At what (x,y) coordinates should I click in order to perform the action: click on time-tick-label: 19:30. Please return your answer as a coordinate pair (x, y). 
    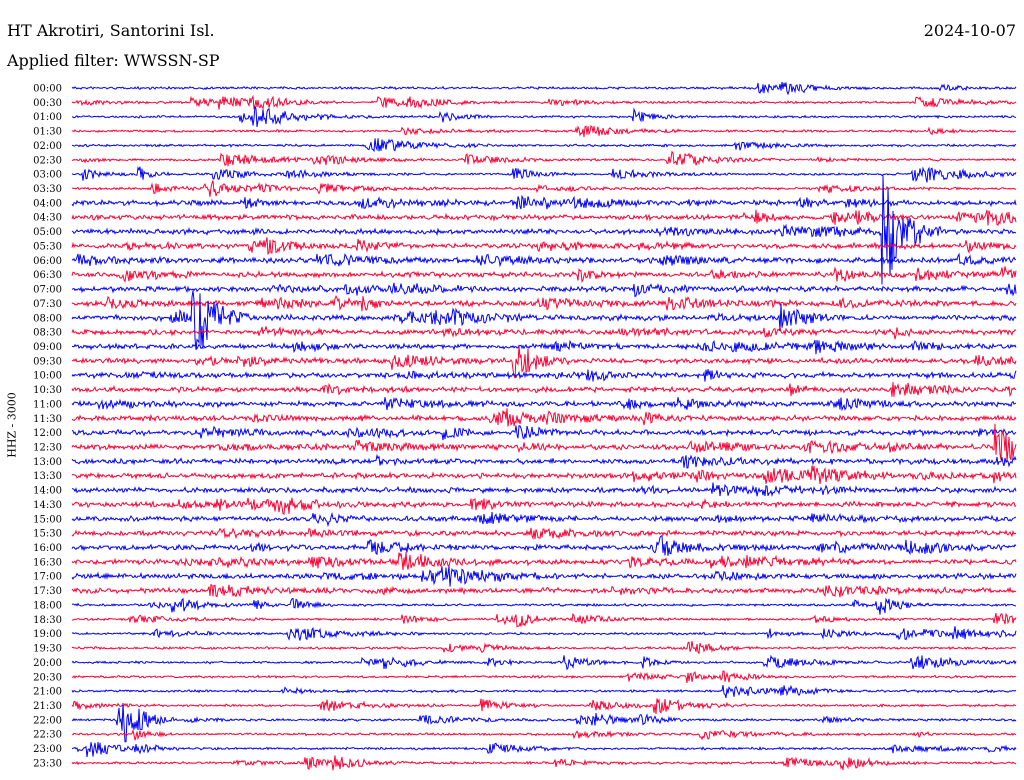
    Looking at the image, I should click on (47, 649).